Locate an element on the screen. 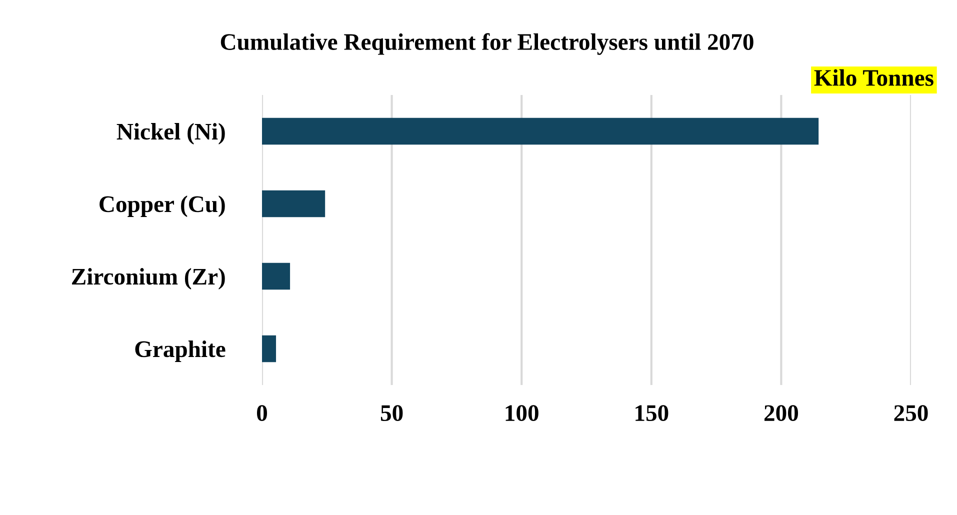 The height and width of the screenshot is (515, 957). x-tick-label: 50 is located at coordinates (391, 413).